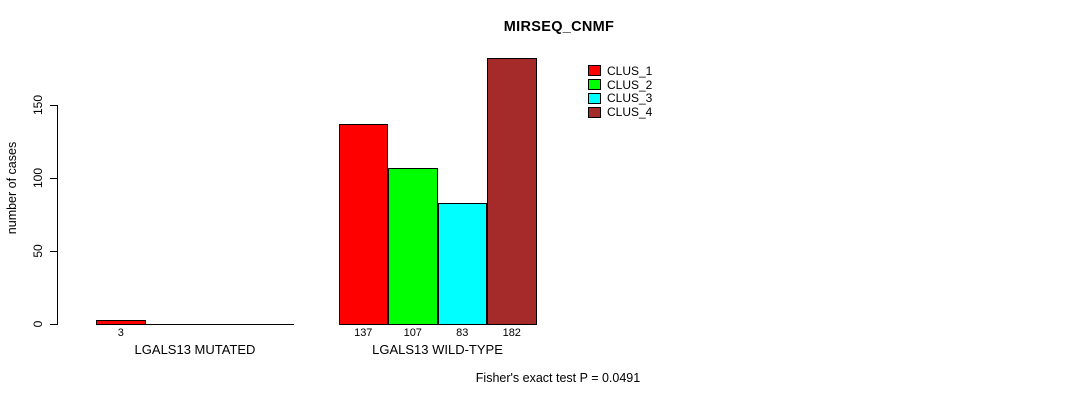 This screenshot has width=1090, height=400. I want to click on y-axis-tick-label: 50, so click(38, 251).